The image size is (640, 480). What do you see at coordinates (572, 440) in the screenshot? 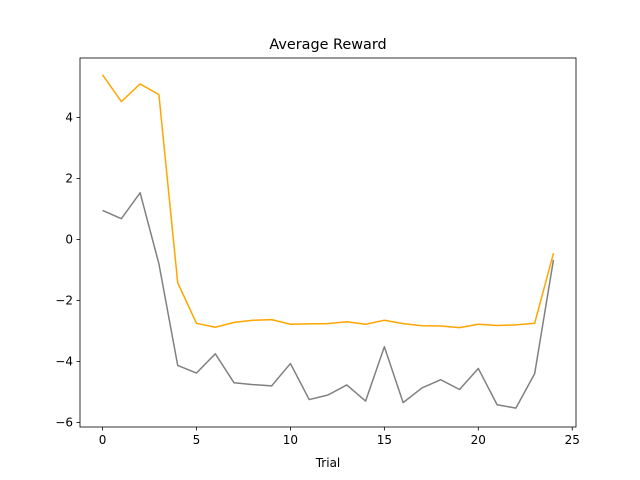
I see `x-tick-label: 25` at bounding box center [572, 440].